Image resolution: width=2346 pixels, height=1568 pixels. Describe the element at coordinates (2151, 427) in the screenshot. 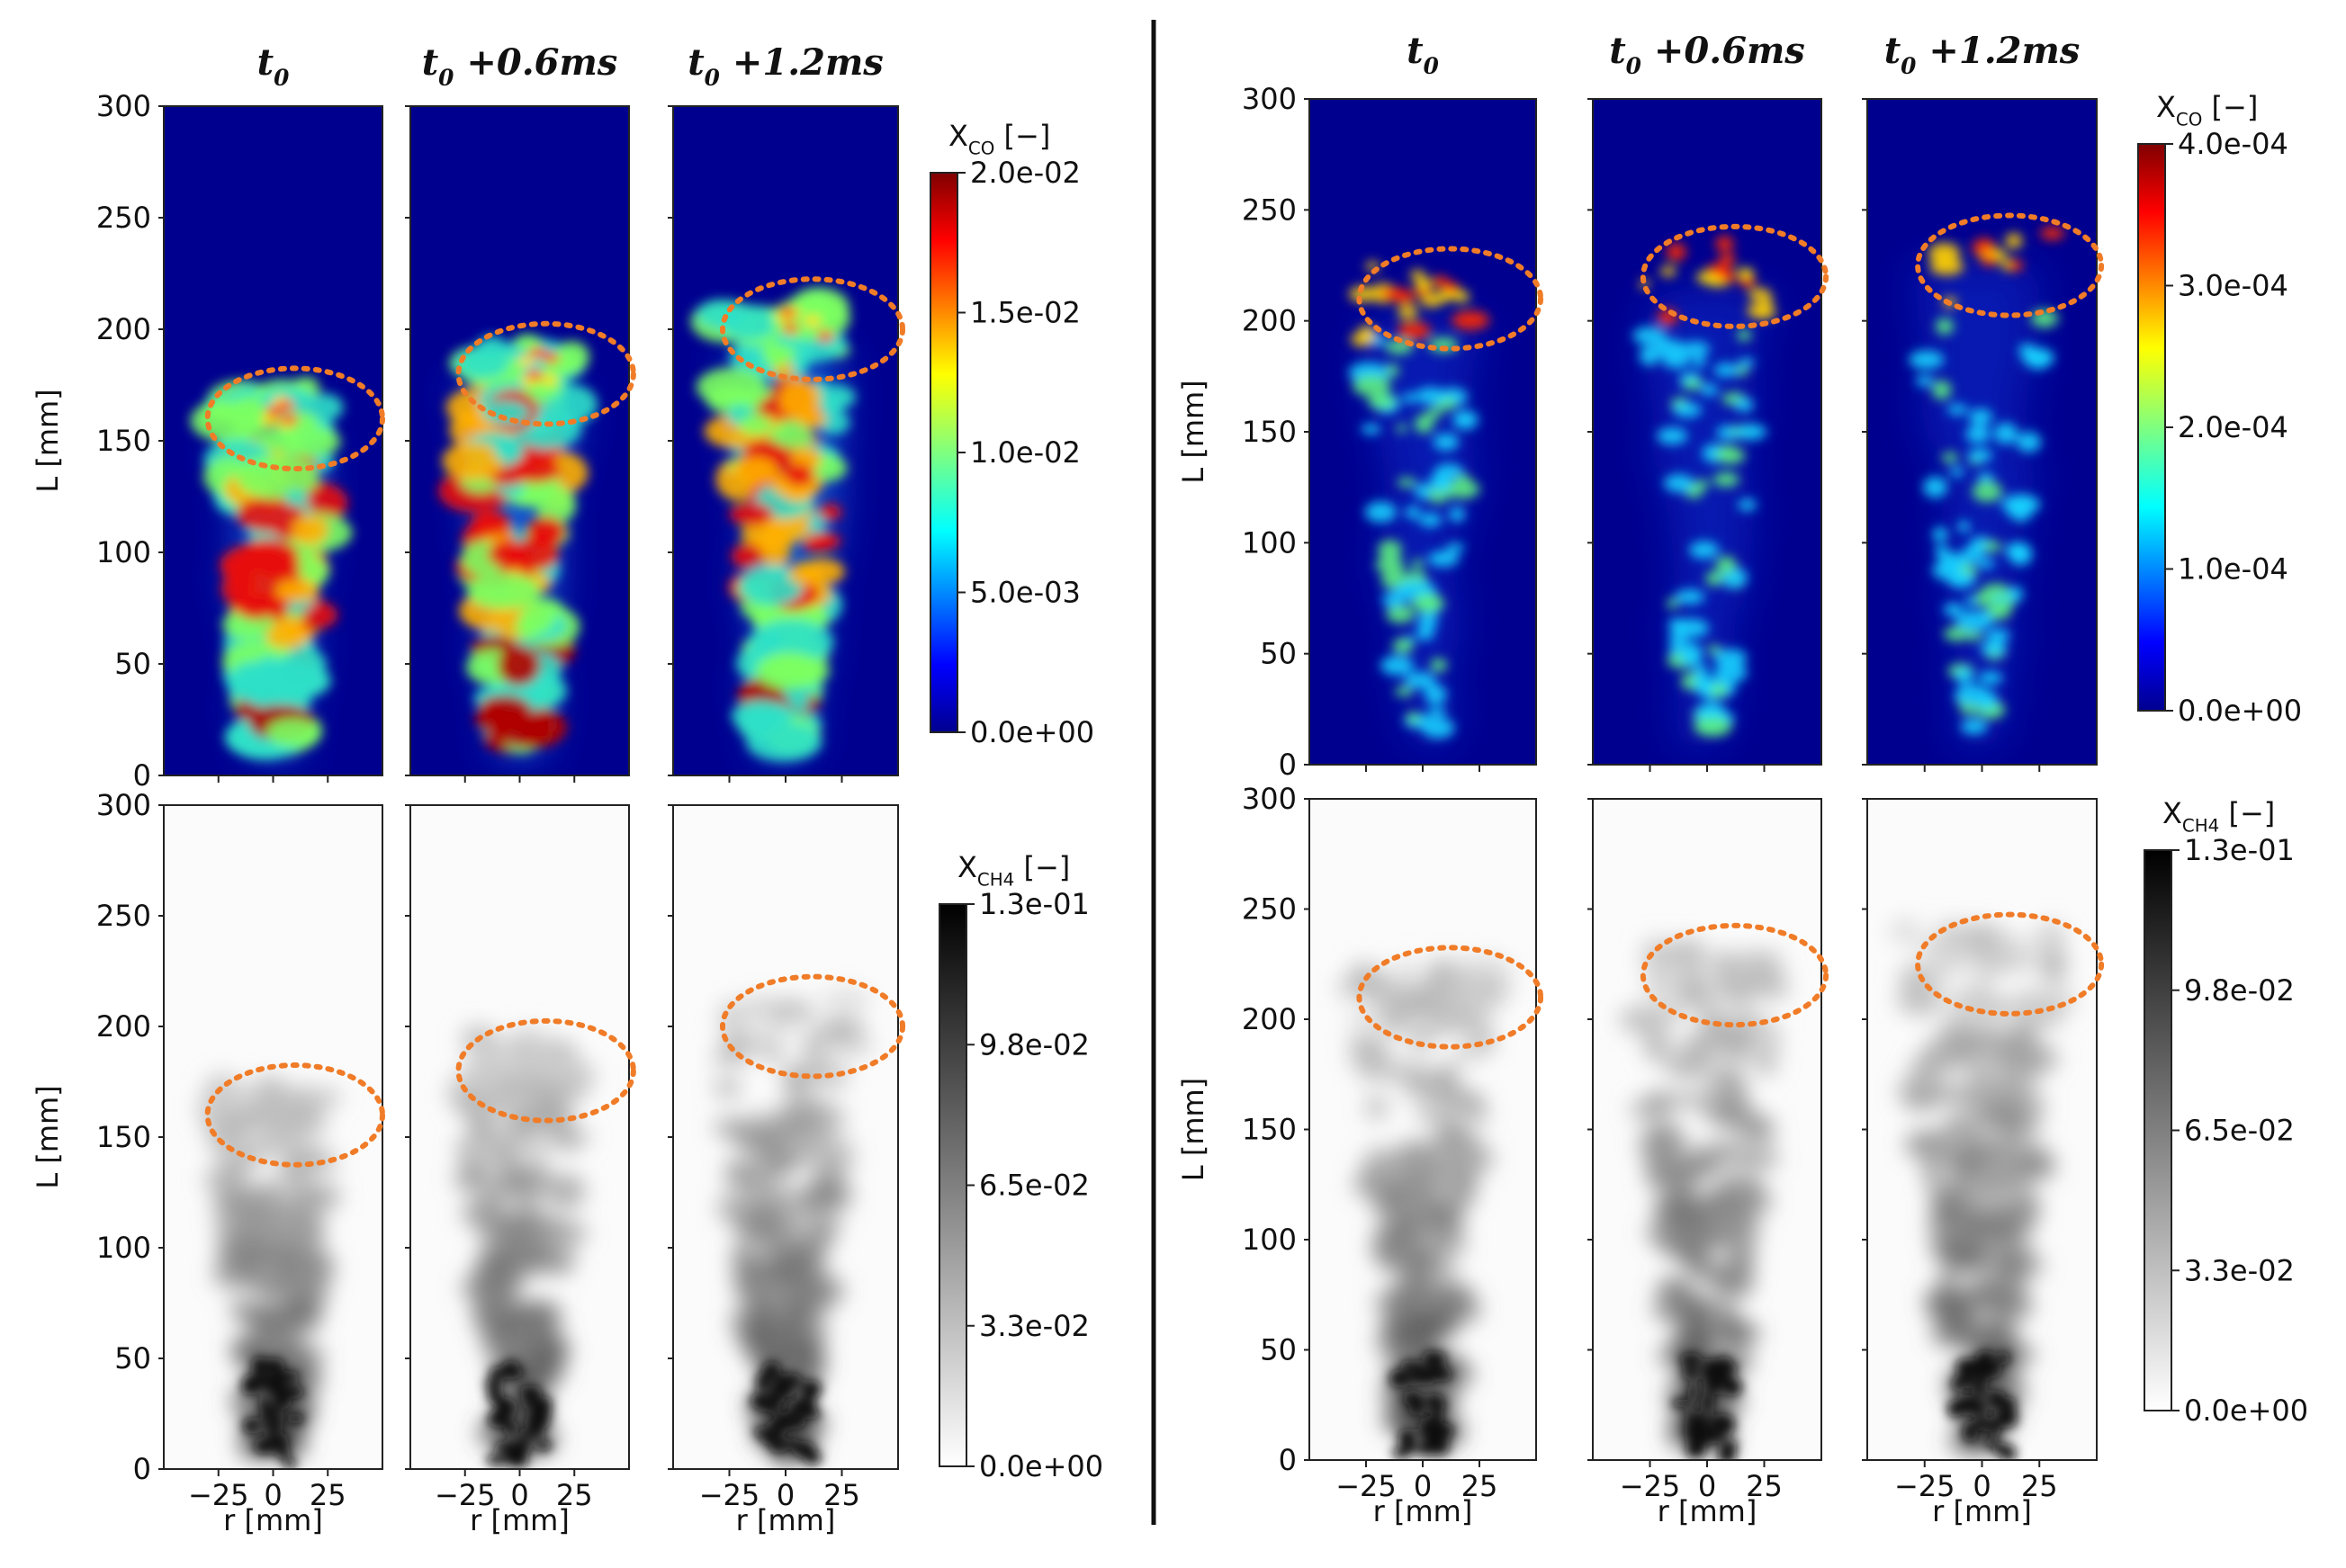

I see `colorbar-gradient` at that location.